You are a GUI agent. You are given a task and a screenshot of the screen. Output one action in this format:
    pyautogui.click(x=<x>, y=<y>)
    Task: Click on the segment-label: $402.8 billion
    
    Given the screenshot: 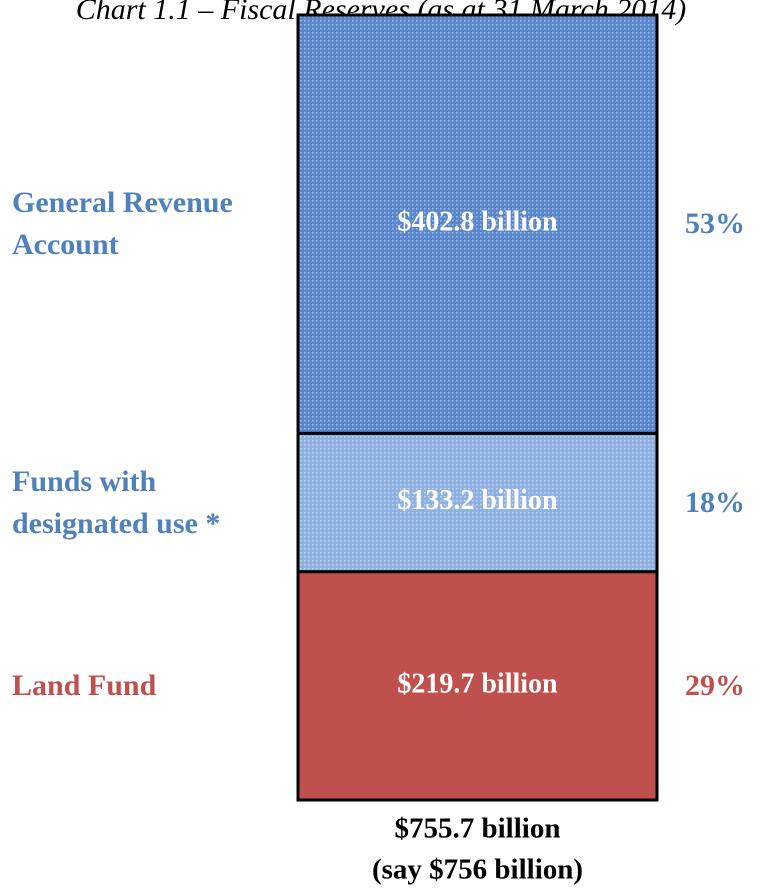 What is the action you would take?
    pyautogui.click(x=477, y=222)
    